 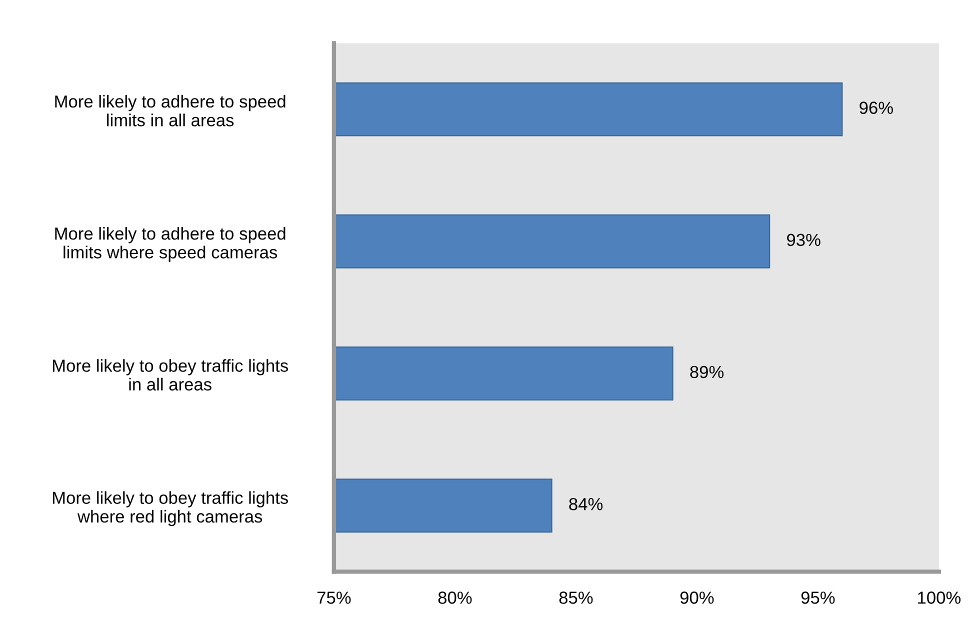 What do you see at coordinates (170, 244) in the screenshot?
I see `y-tick-label: More likely to adhere to speed limits where speed cameras` at bounding box center [170, 244].